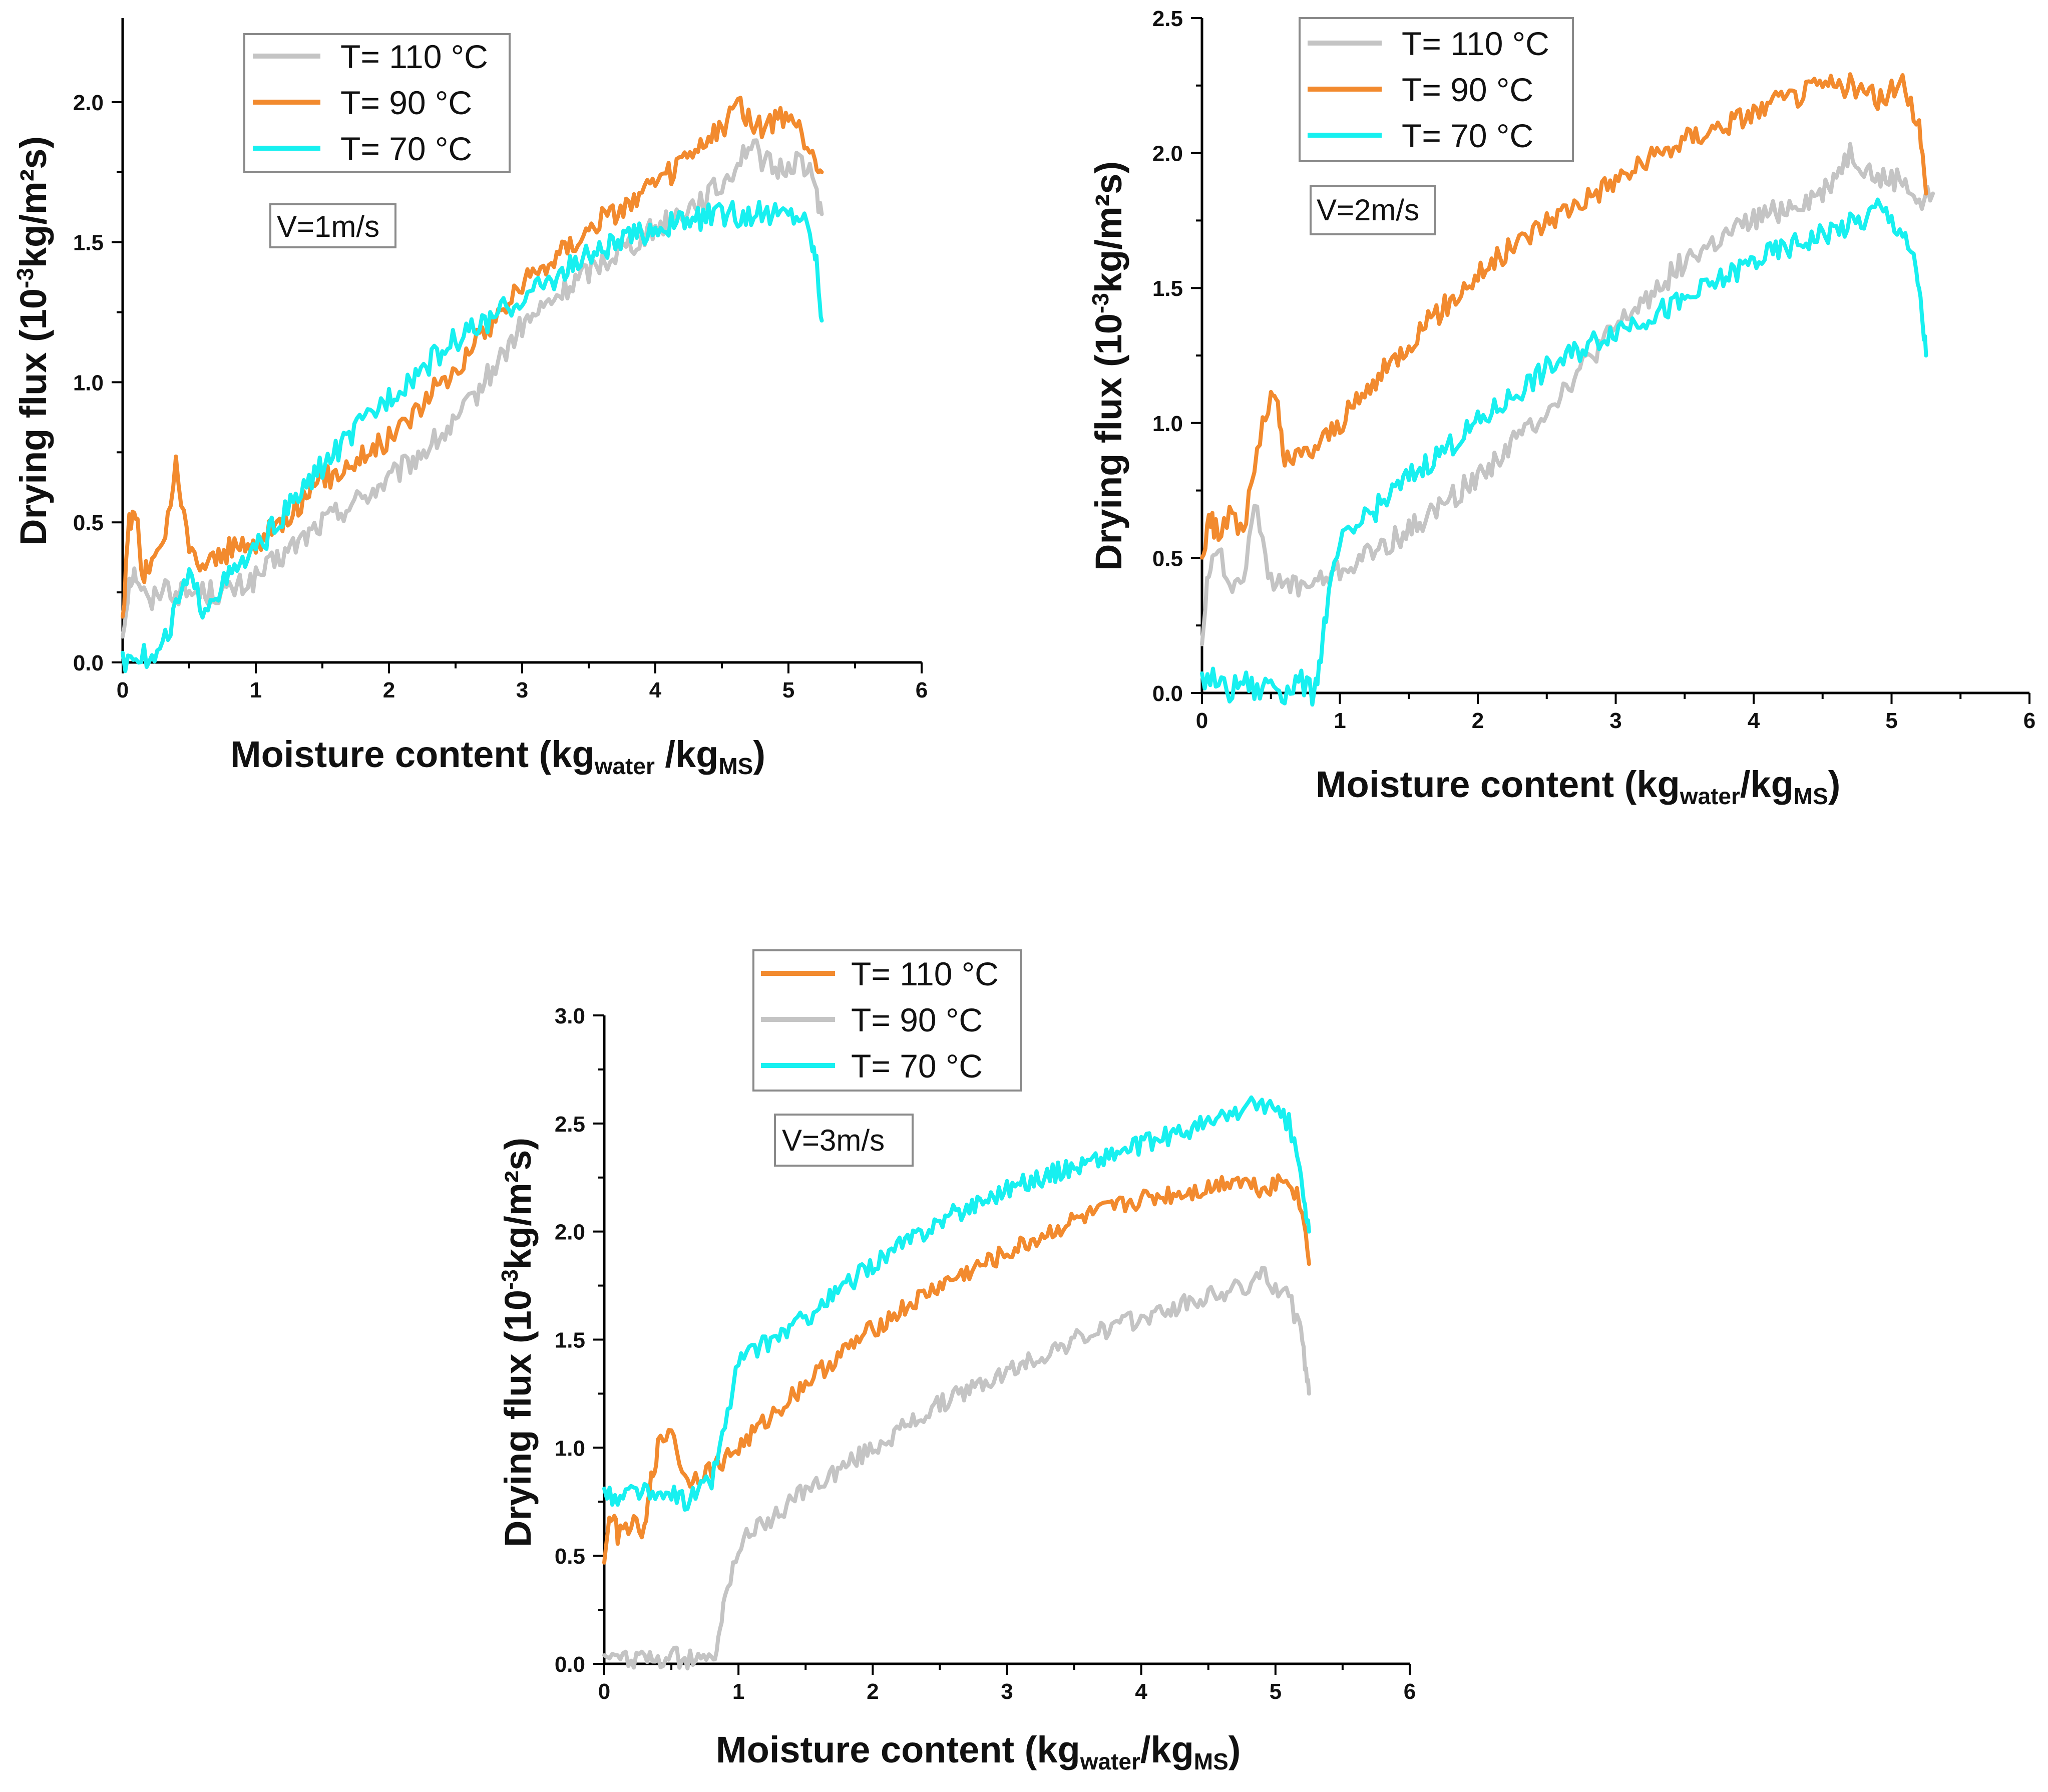  I want to click on series-group-v3, so click(956, 1383).